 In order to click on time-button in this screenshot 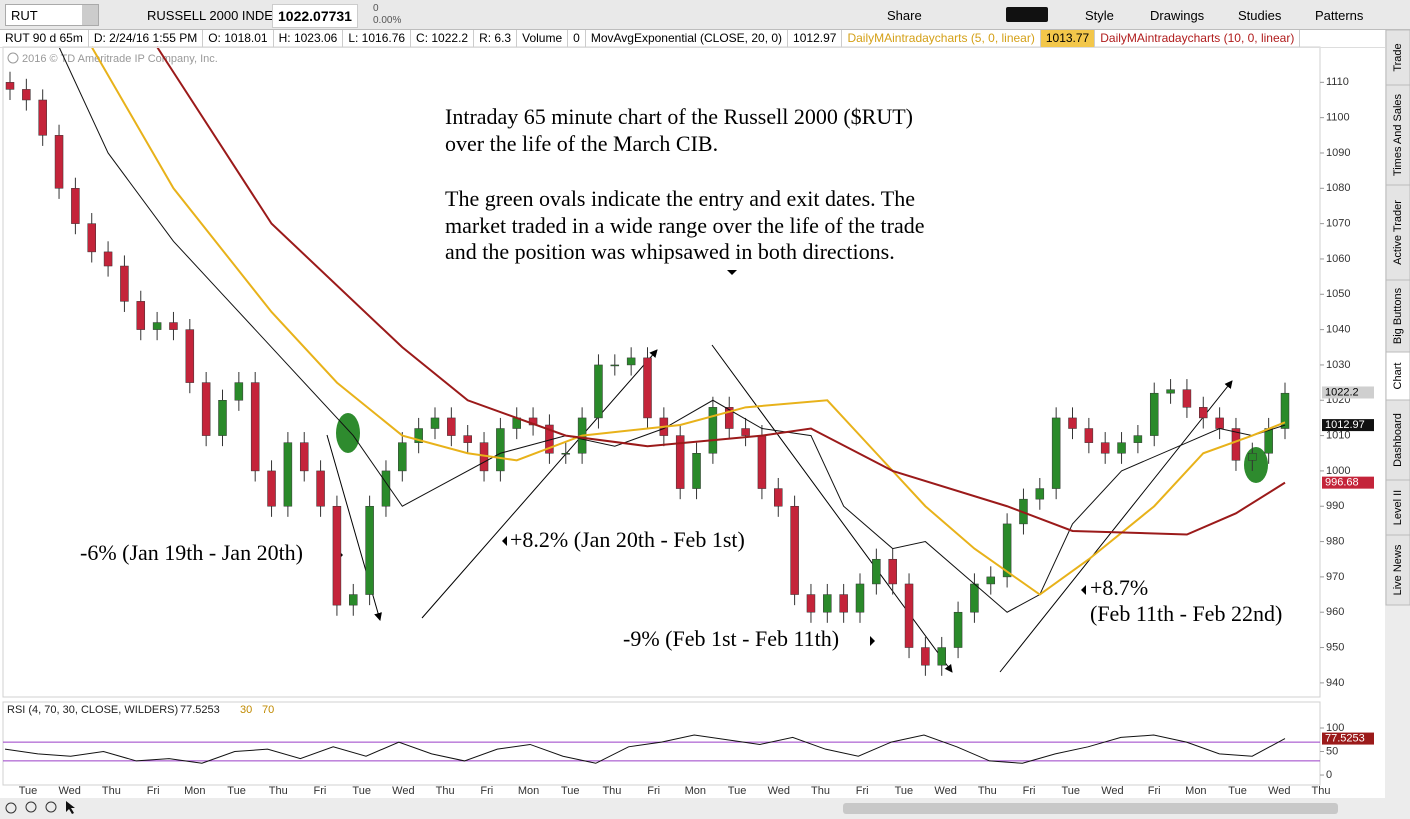, I will do `click(1027, 14)`.